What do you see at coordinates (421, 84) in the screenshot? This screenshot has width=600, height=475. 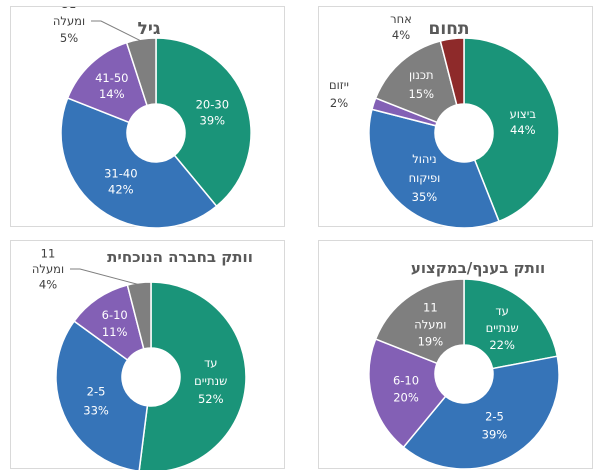 I see `slice-label: תכנון 15%` at bounding box center [421, 84].